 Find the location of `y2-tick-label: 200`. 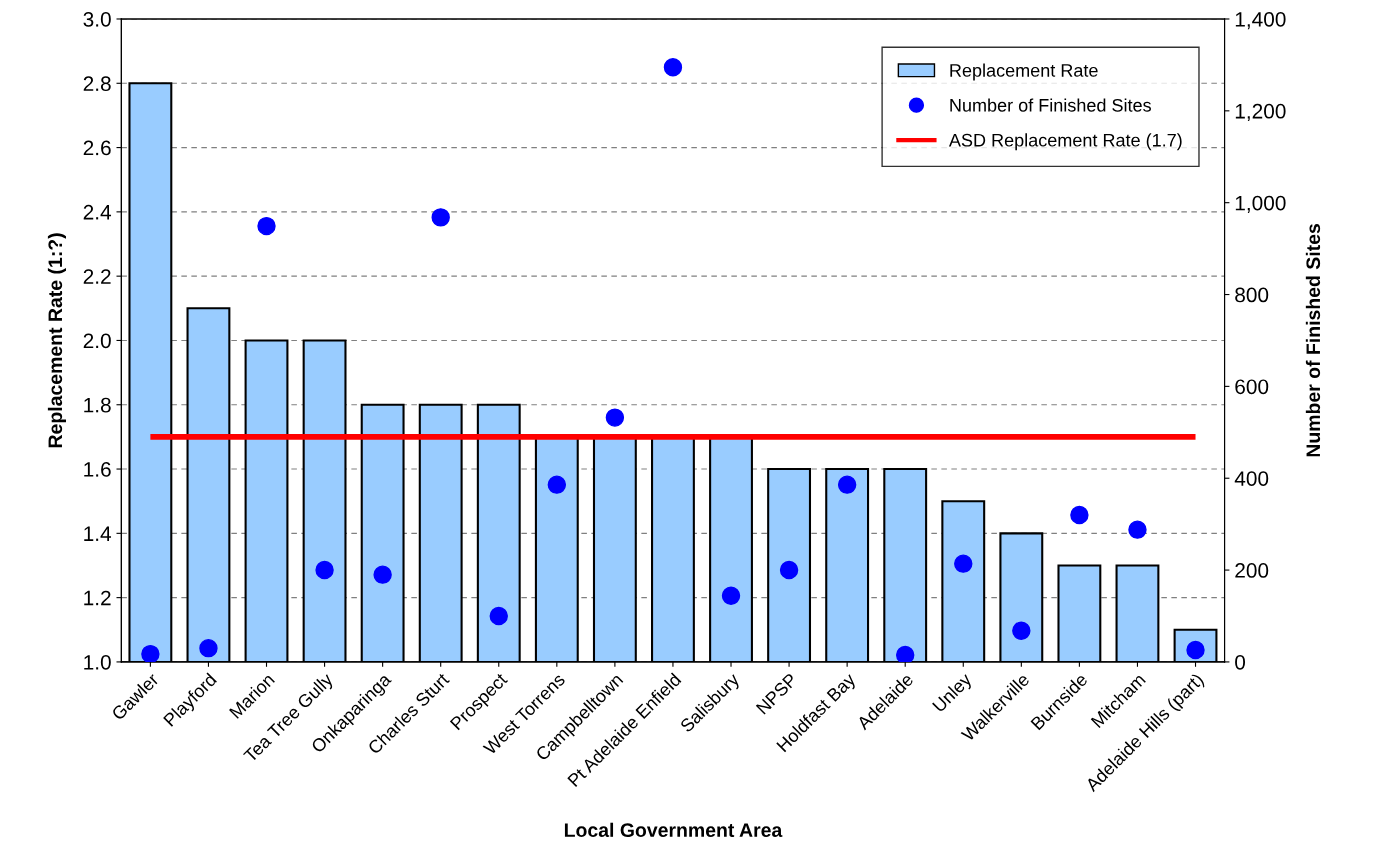

y2-tick-label: 200 is located at coordinates (1252, 570).